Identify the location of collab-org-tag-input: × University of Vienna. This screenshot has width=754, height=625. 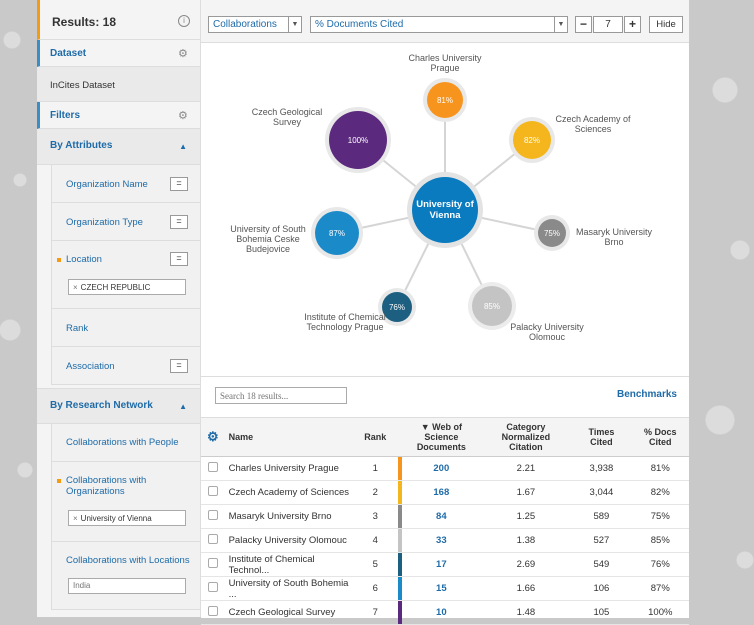
(127, 518).